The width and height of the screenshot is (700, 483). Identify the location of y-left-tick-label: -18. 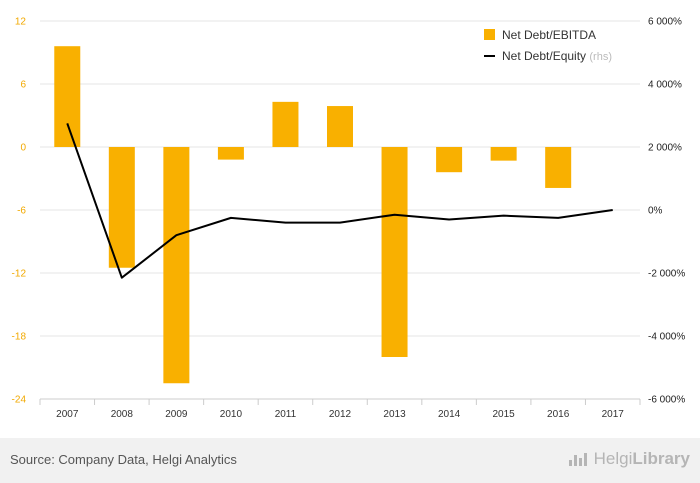
(19, 337).